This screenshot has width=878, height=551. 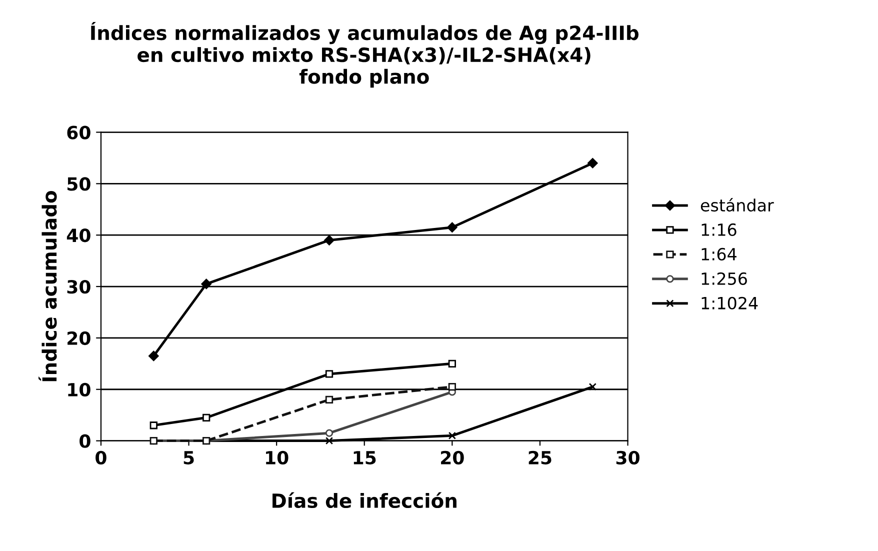 What do you see at coordinates (79, 338) in the screenshot?
I see `y-tick-label: 20` at bounding box center [79, 338].